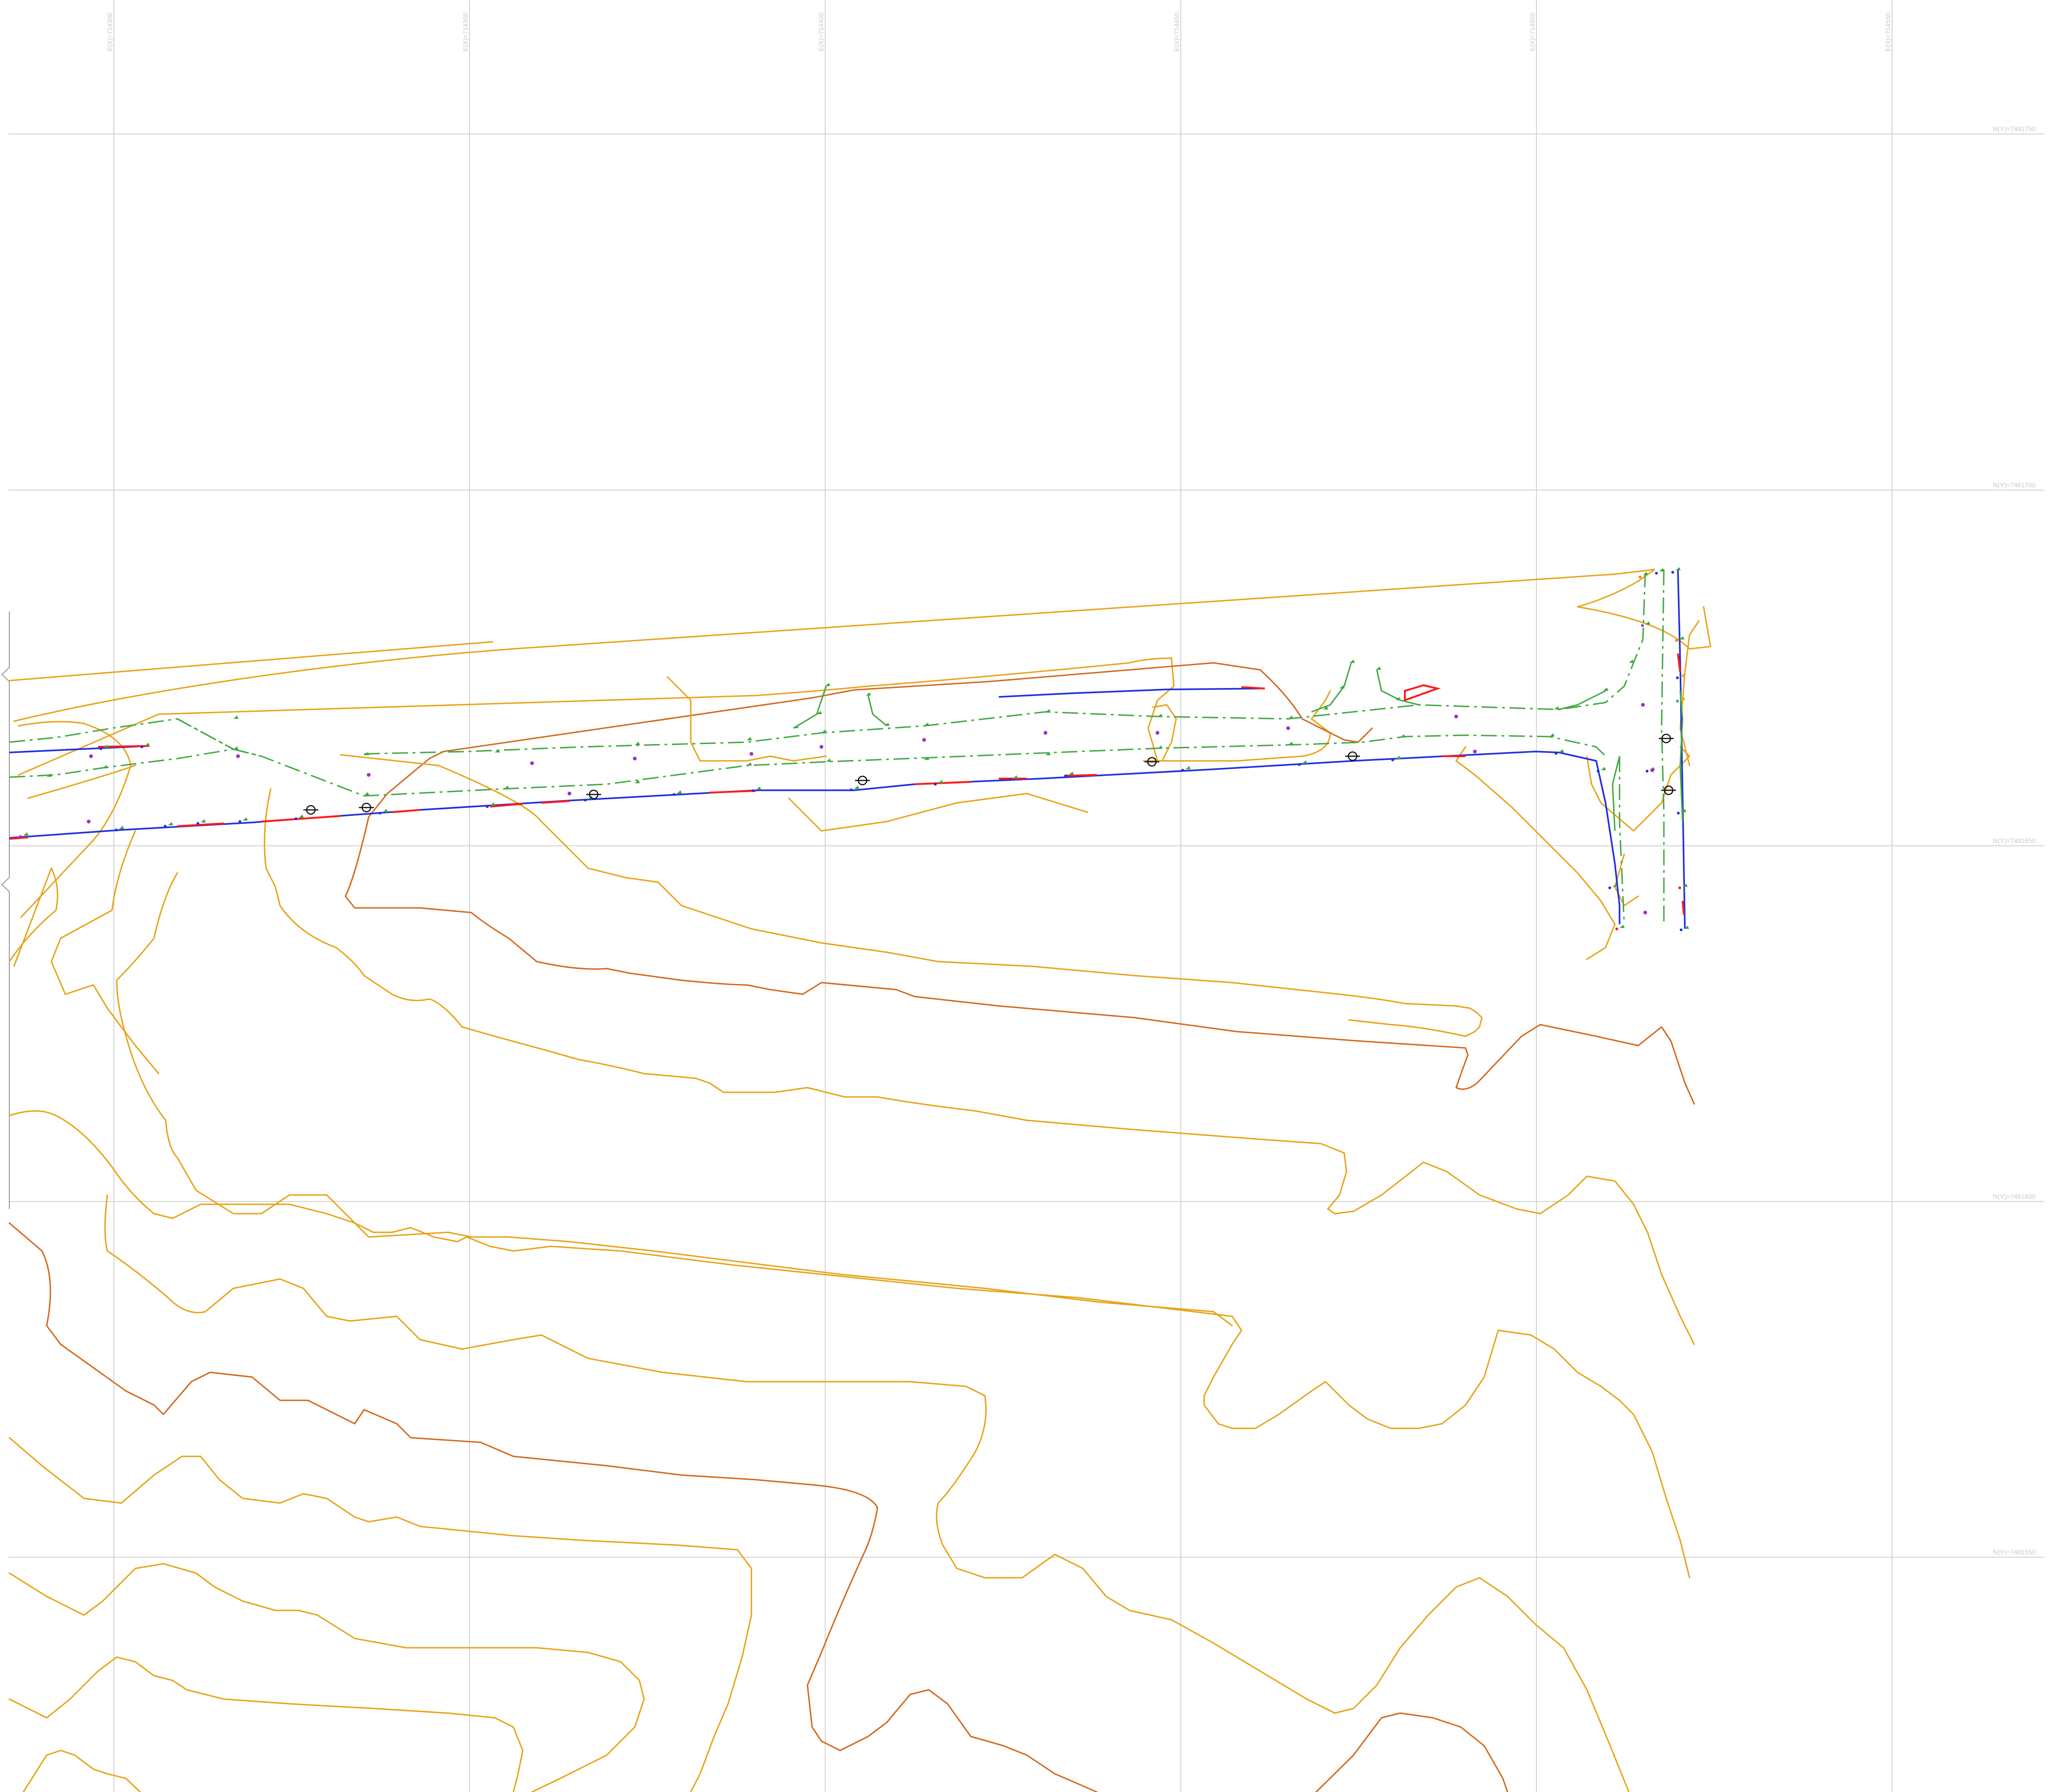 The image size is (2048, 1792). What do you see at coordinates (2014, 1196) in the screenshot?
I see `northing-label-4: N(Y)=7481600` at bounding box center [2014, 1196].